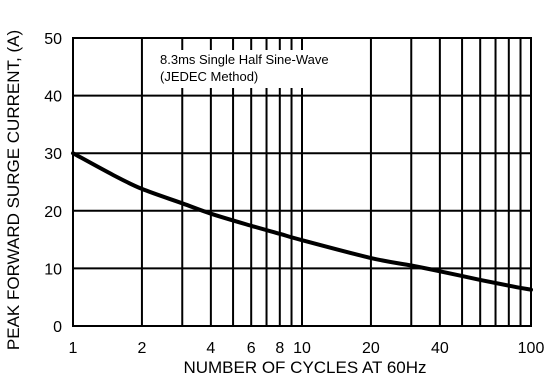  What do you see at coordinates (251, 348) in the screenshot?
I see `x-tick-label: 6` at bounding box center [251, 348].